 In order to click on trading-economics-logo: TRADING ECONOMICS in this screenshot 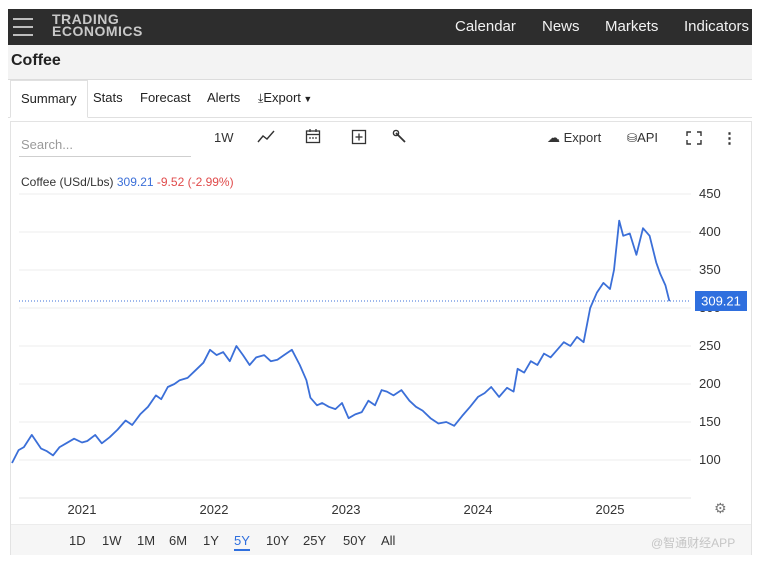, I will do `click(97, 25)`.